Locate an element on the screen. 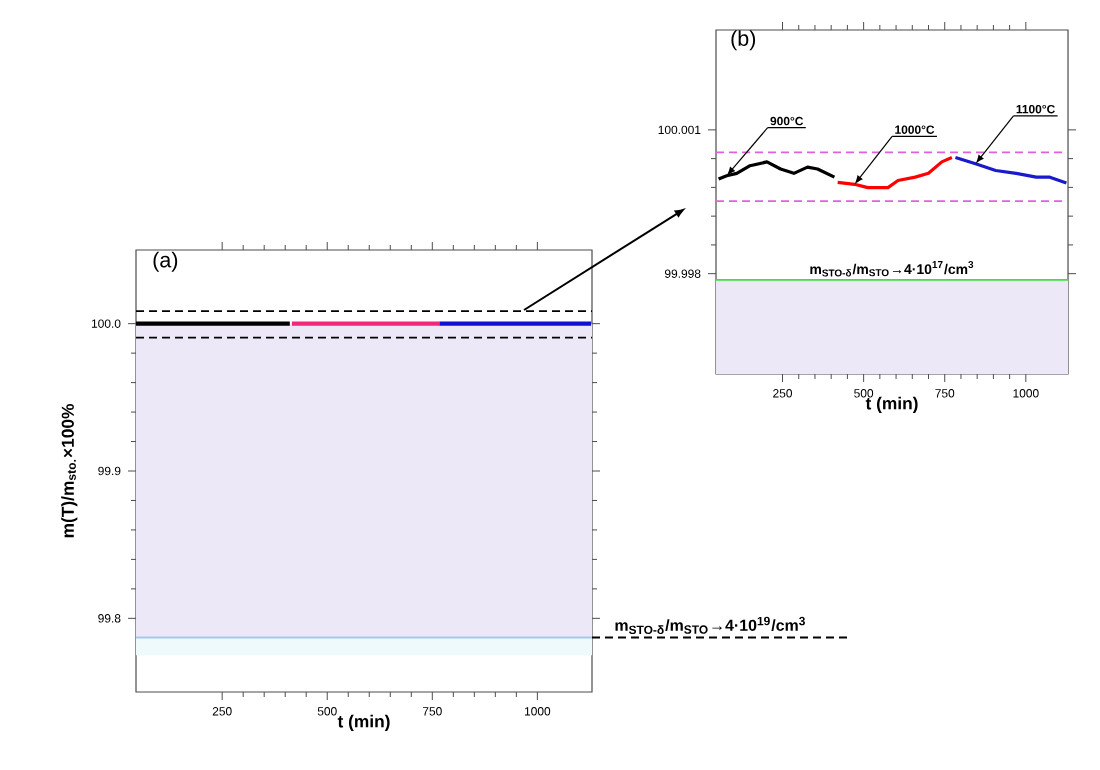  chart-title: (b) is located at coordinates (743, 40).